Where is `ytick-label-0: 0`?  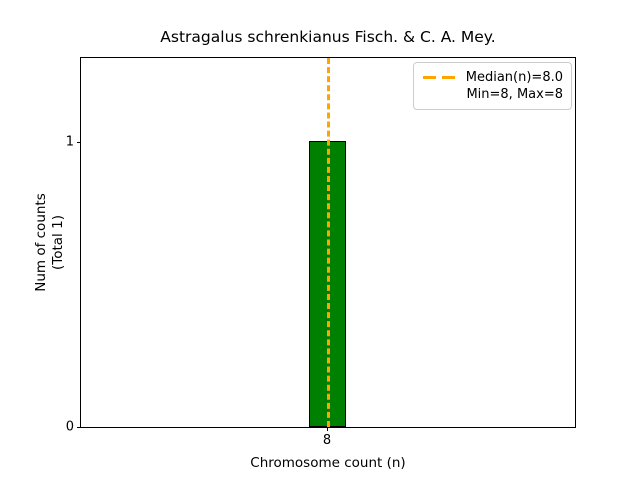 ytick-label-0: 0 is located at coordinates (69, 427).